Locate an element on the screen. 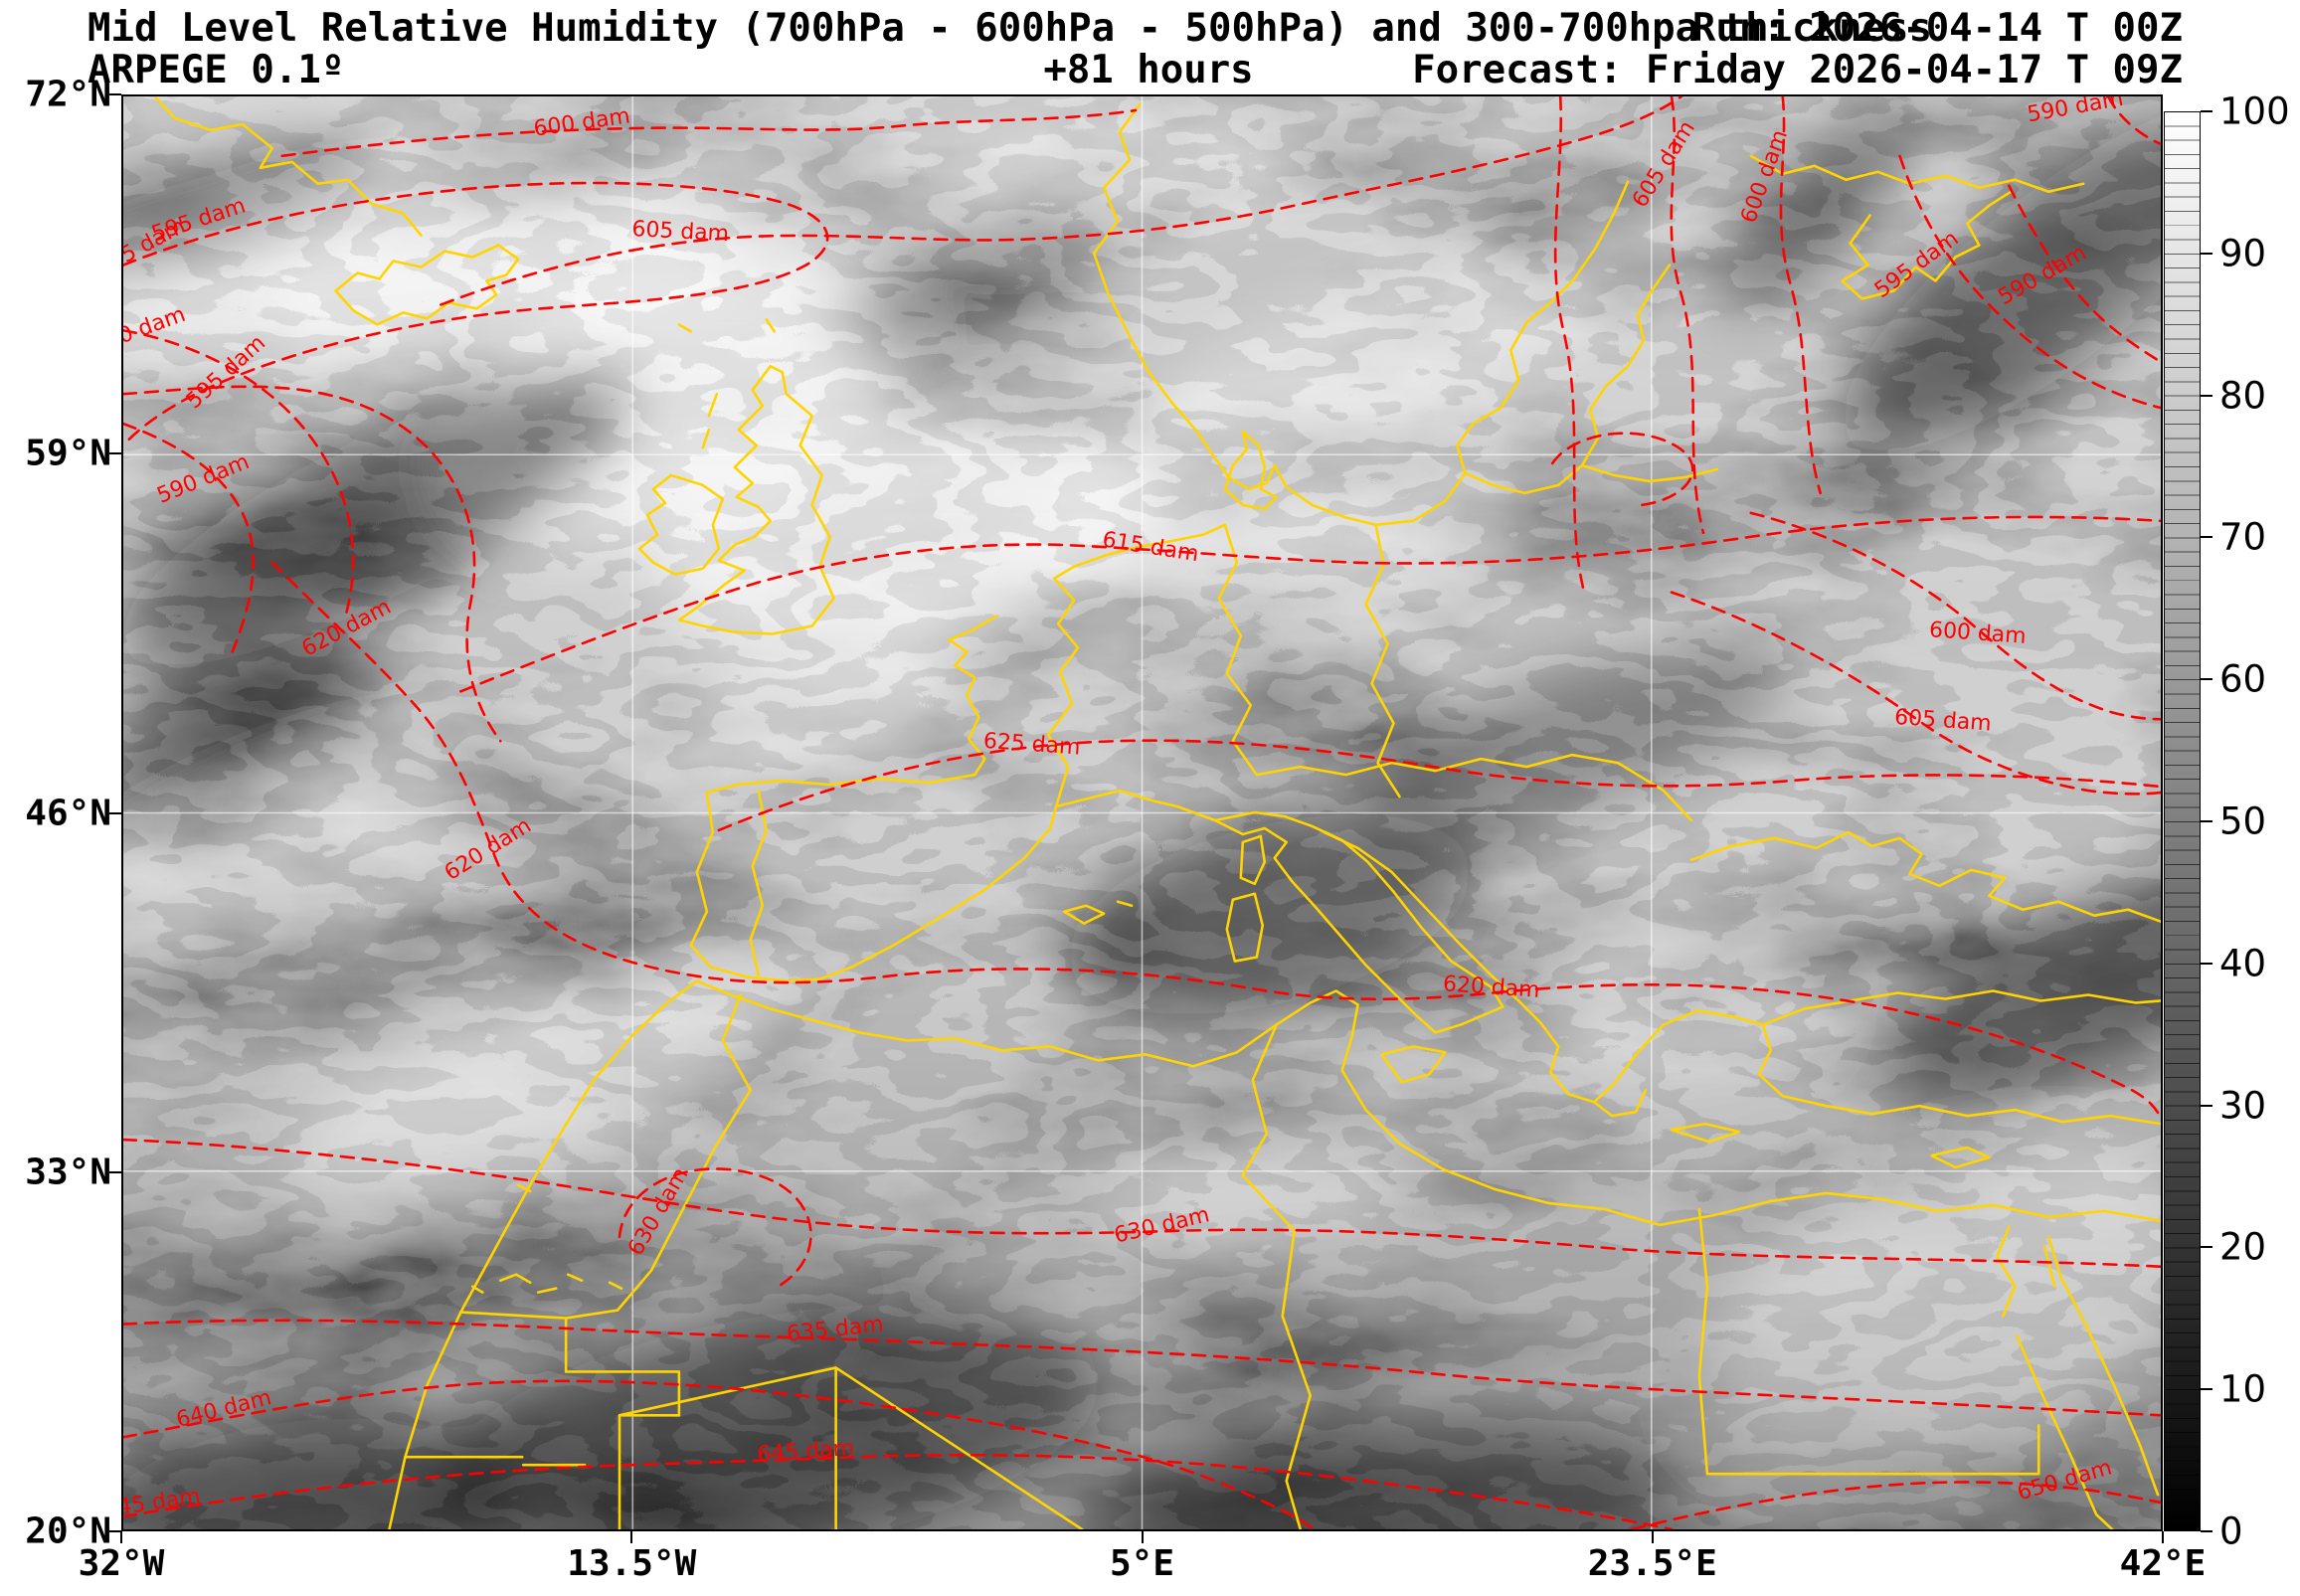 The image size is (2300, 1596). coast-anatolia-south is located at coordinates (1971, 1110).